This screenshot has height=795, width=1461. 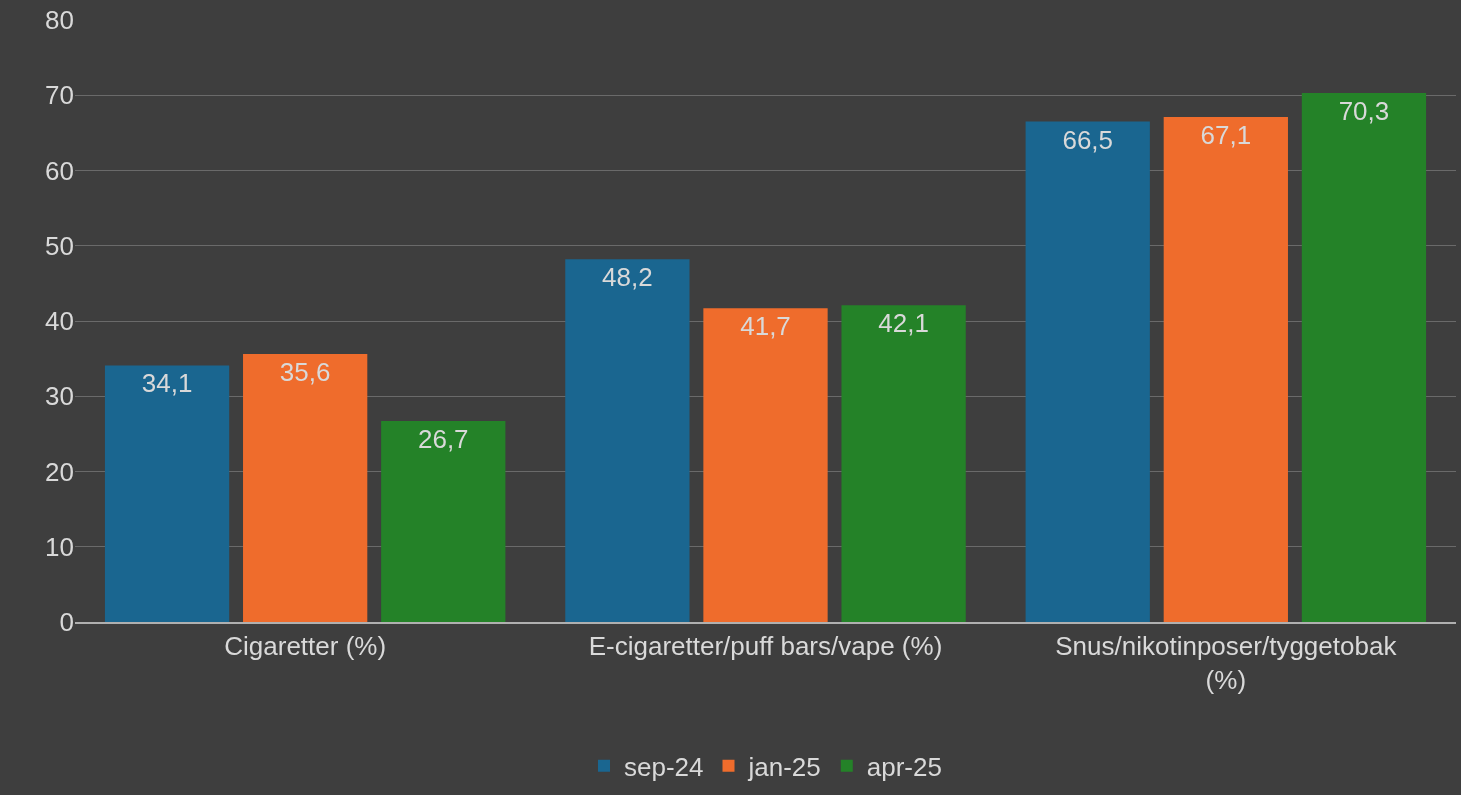 I want to click on data-label: 42,1, so click(x=903, y=323).